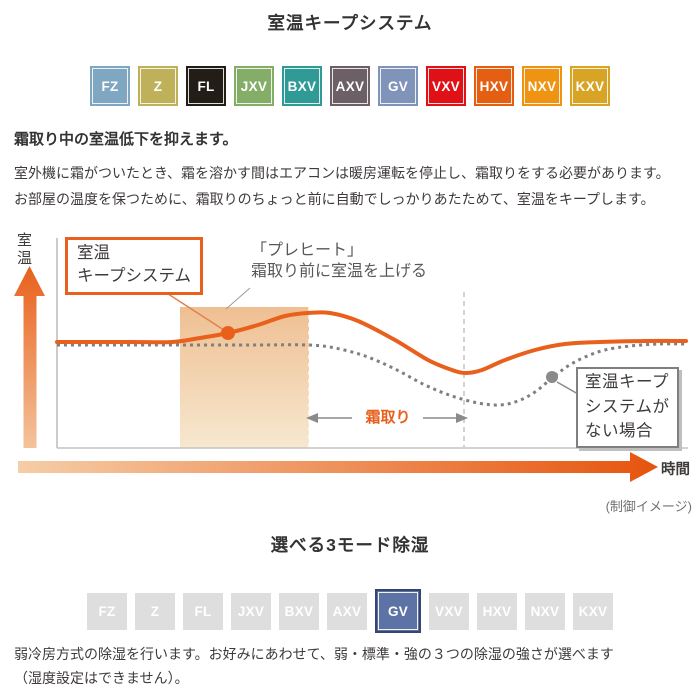 The width and height of the screenshot is (700, 700). I want to click on time-axis-arrow-icon, so click(338, 467).